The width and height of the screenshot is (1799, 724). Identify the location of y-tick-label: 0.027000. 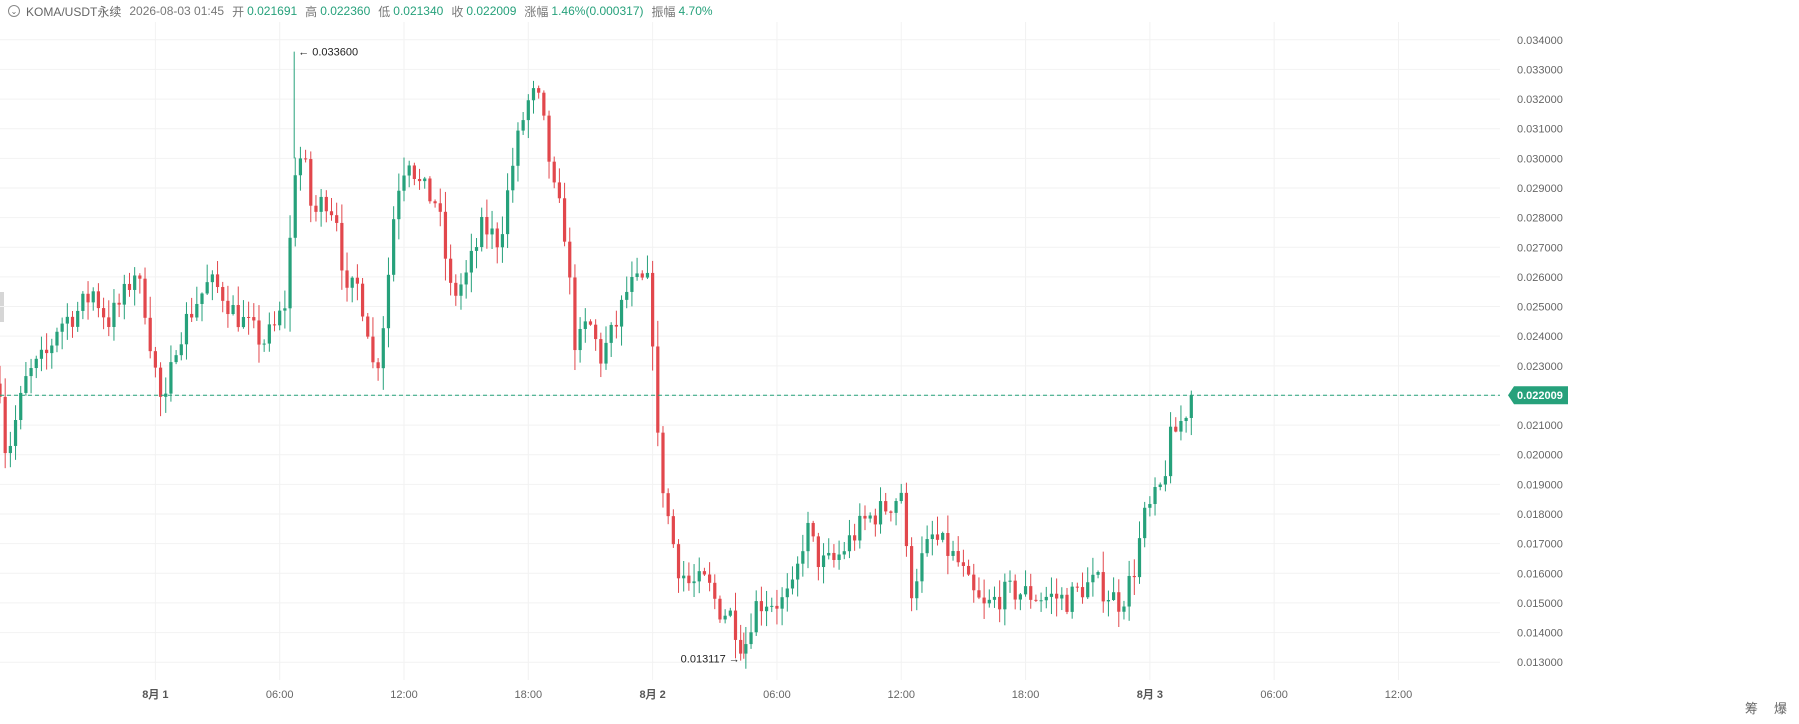
(1540, 248).